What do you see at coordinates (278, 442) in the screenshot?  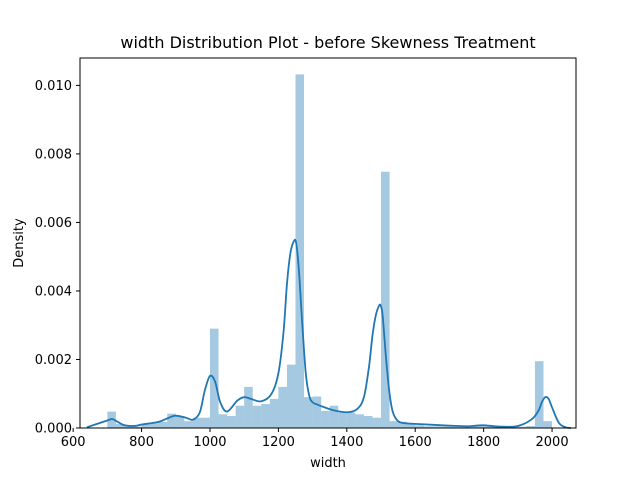 I see `x-tick-label: 1200` at bounding box center [278, 442].